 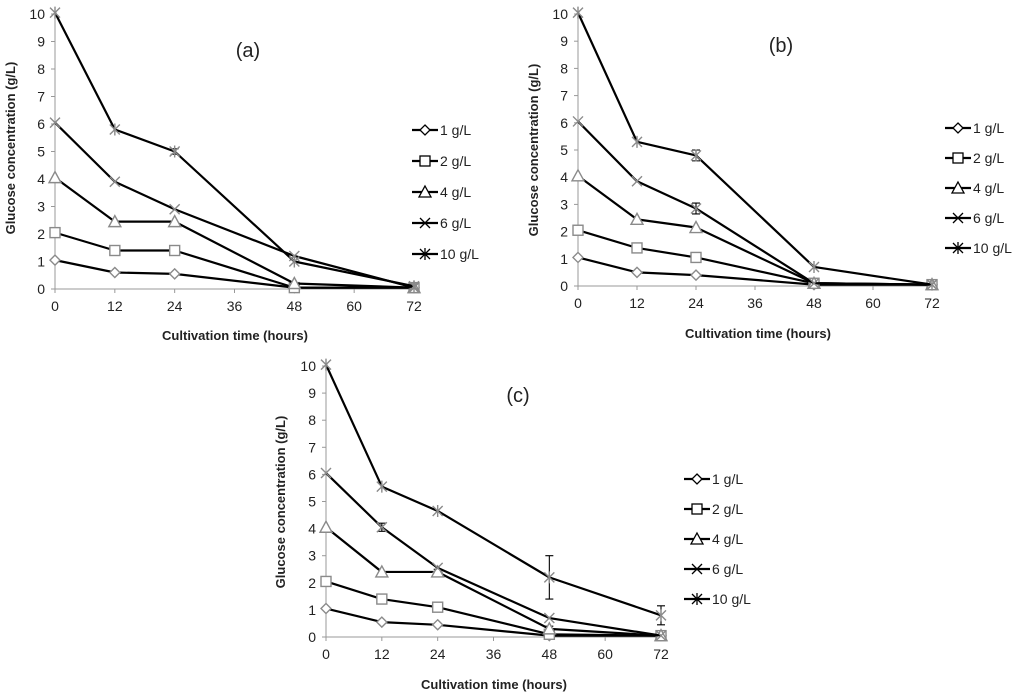 What do you see at coordinates (312, 529) in the screenshot?
I see `y-tick-label: 4` at bounding box center [312, 529].